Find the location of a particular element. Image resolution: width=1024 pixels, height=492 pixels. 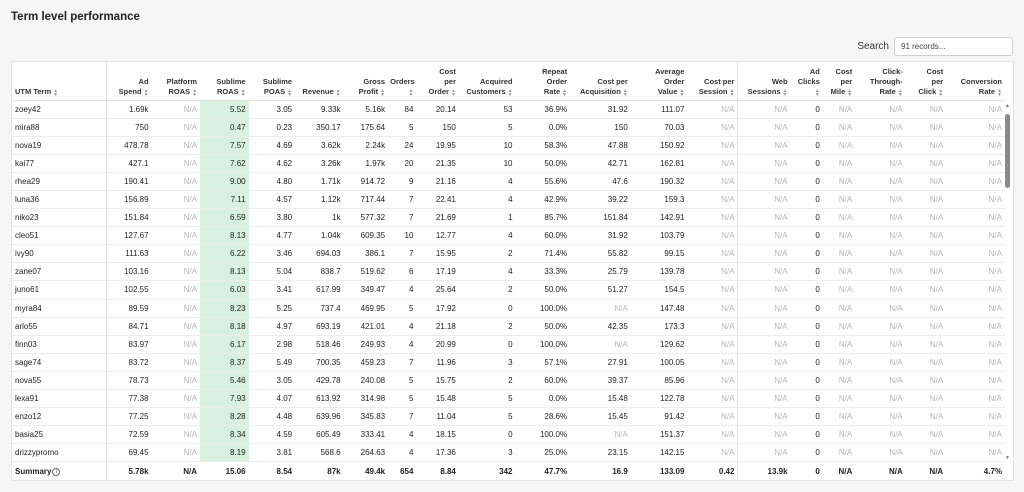

table-cell: 58.3% is located at coordinates (543, 145).